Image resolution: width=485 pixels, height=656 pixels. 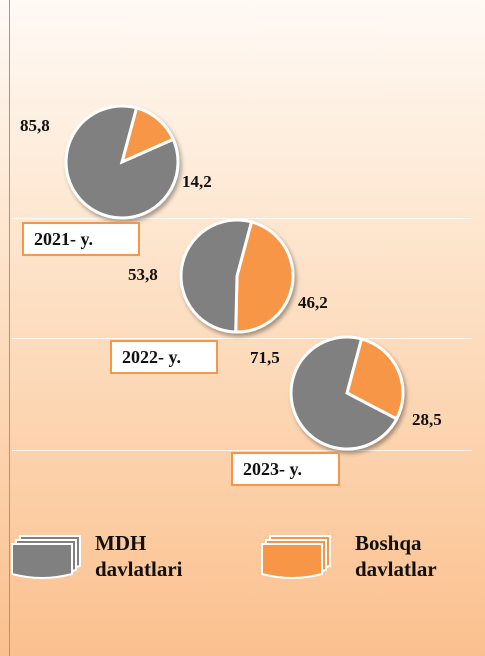 What do you see at coordinates (313, 302) in the screenshot?
I see `data-label: 46,2` at bounding box center [313, 302].